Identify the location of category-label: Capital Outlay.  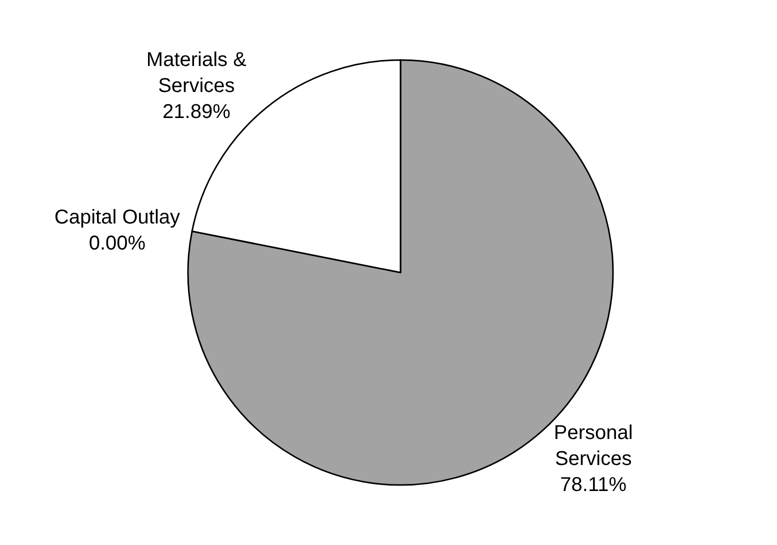
(117, 217).